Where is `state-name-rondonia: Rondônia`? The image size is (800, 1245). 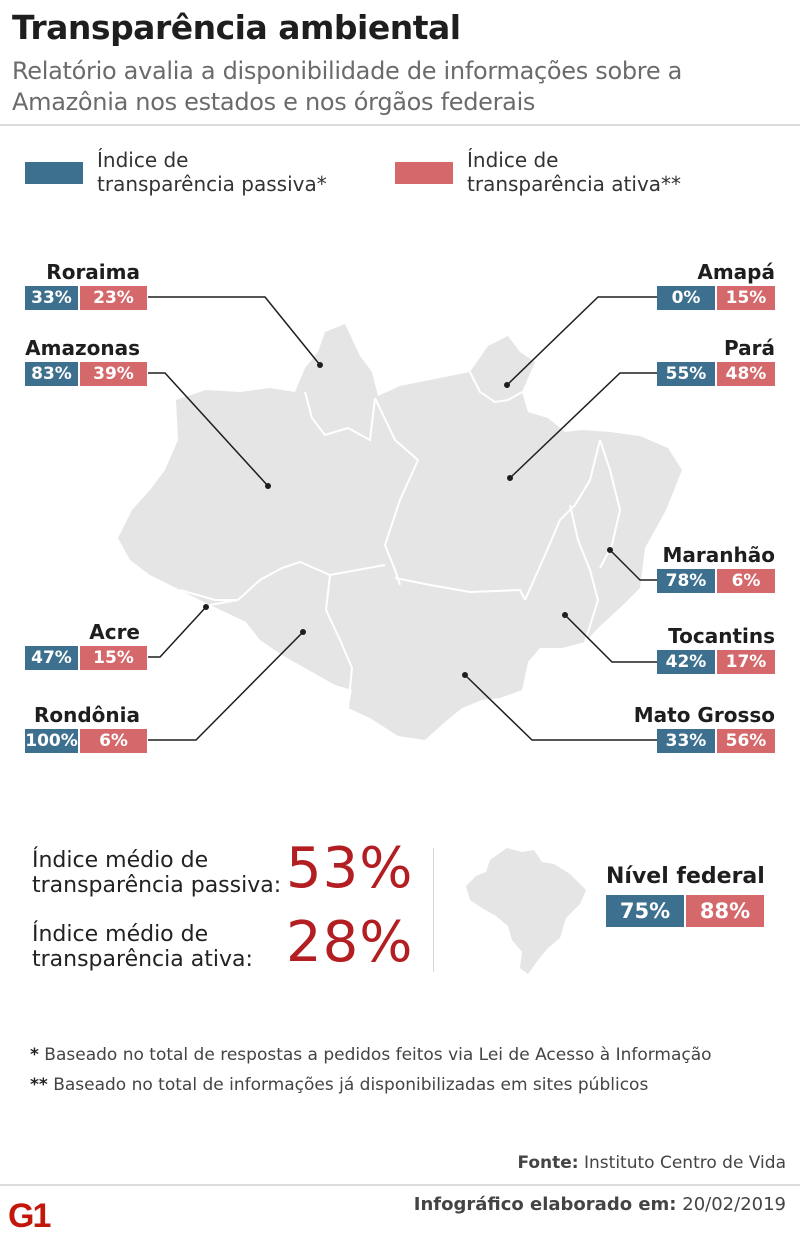 state-name-rondonia: Rondônia is located at coordinates (86, 715).